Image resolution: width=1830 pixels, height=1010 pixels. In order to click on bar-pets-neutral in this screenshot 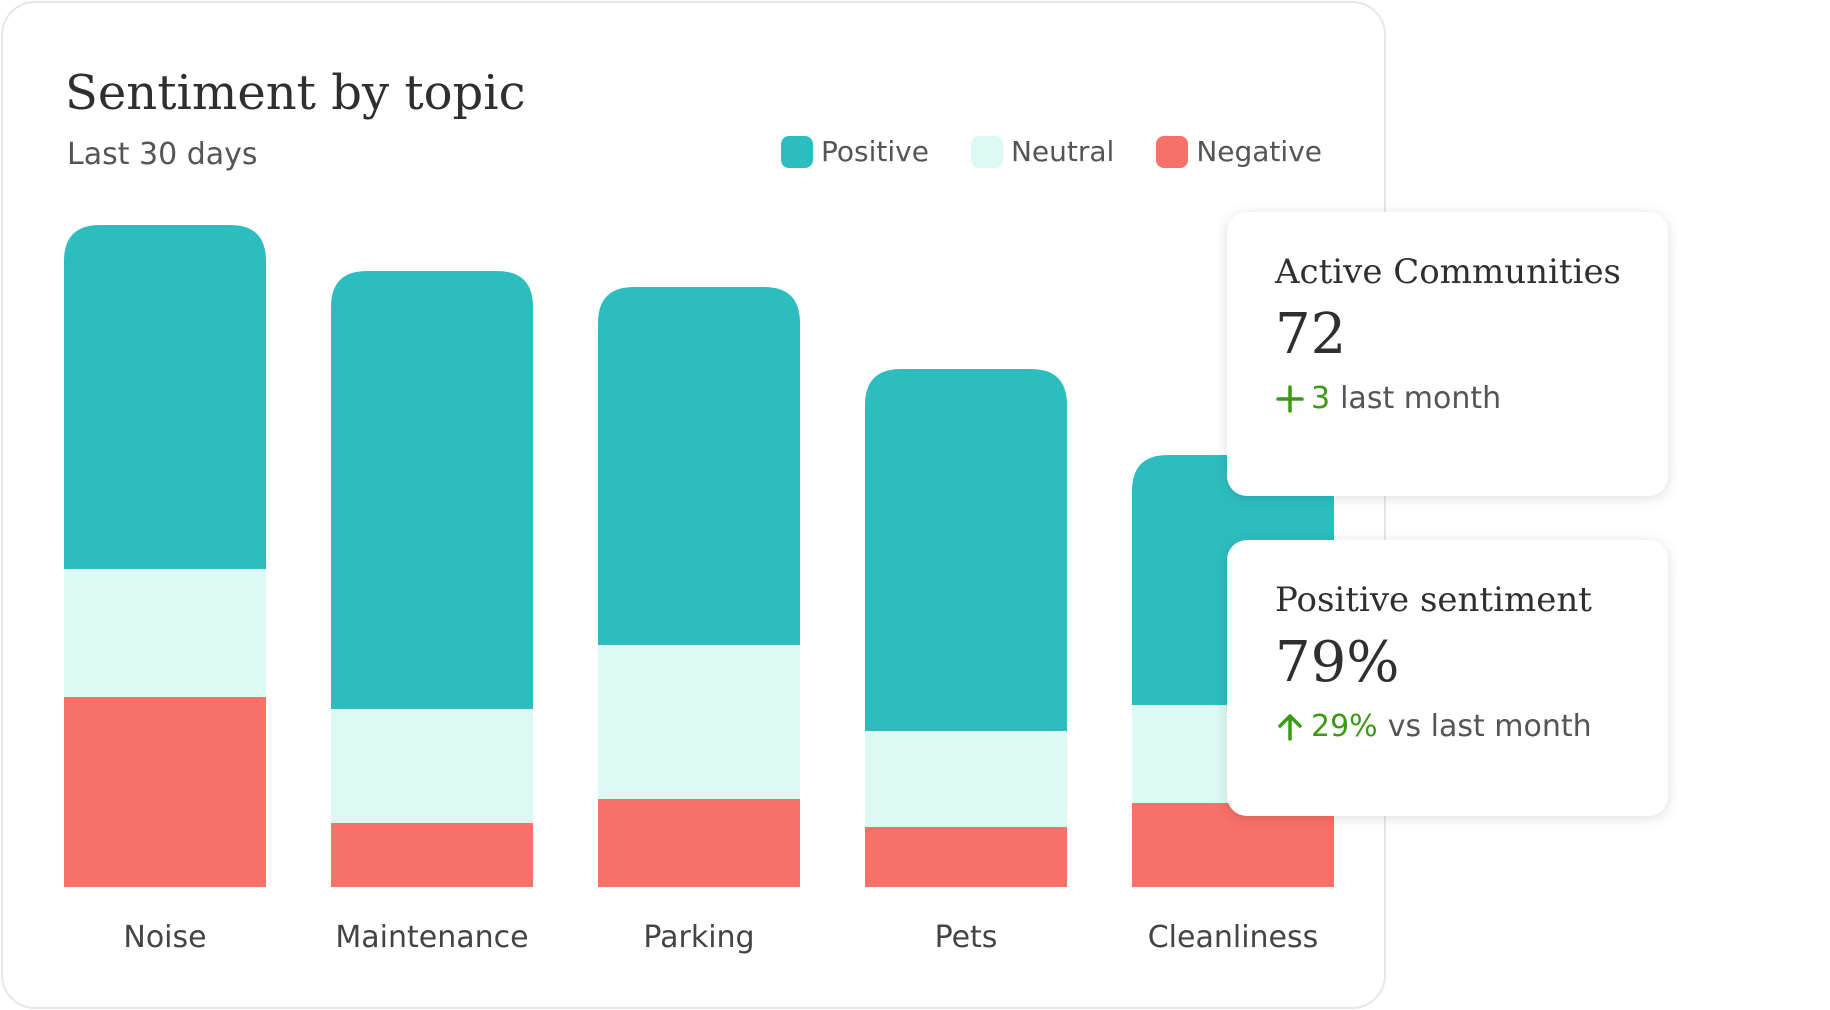, I will do `click(966, 779)`.